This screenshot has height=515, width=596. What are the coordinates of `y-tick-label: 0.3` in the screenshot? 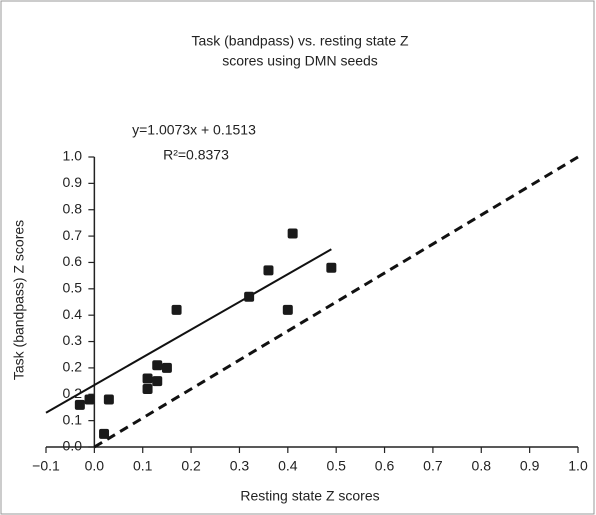 It's located at (73, 340).